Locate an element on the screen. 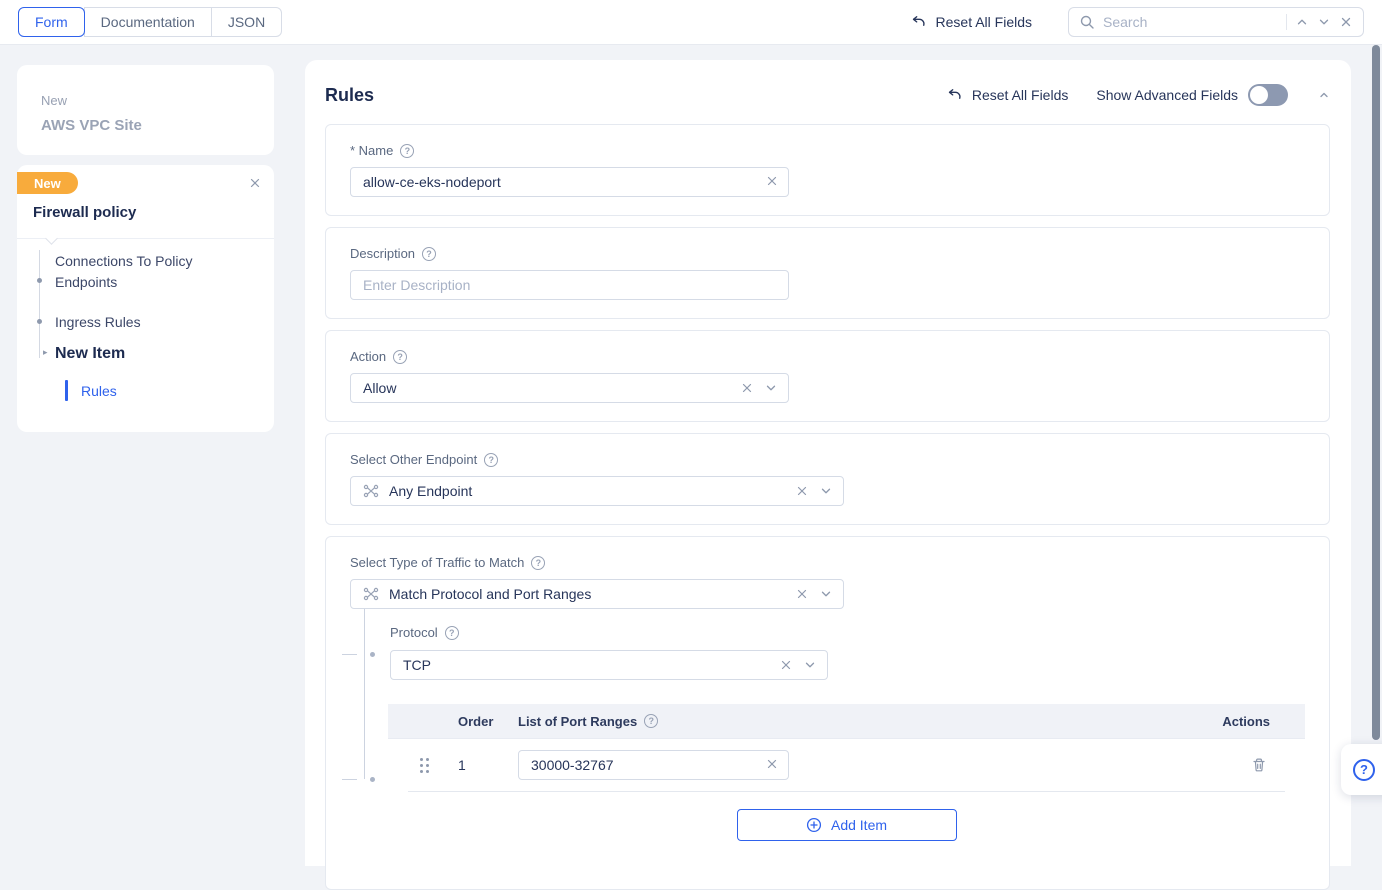  row-order-value: 1 is located at coordinates (462, 765).